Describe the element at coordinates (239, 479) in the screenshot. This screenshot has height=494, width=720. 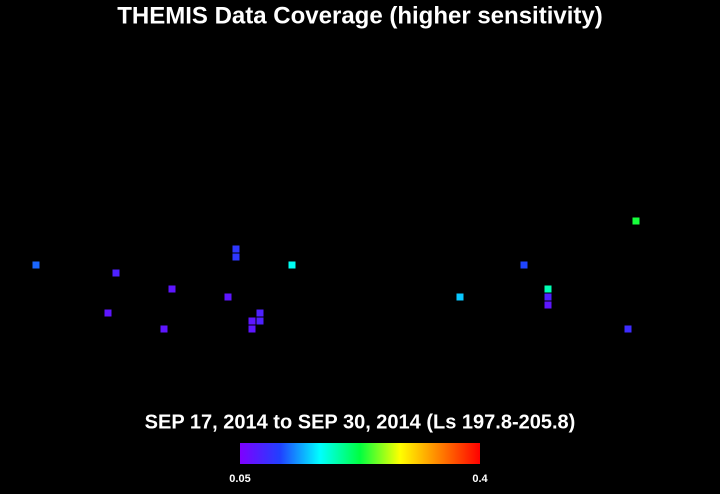
I see `colorbar-tick-label: 0.05` at that location.